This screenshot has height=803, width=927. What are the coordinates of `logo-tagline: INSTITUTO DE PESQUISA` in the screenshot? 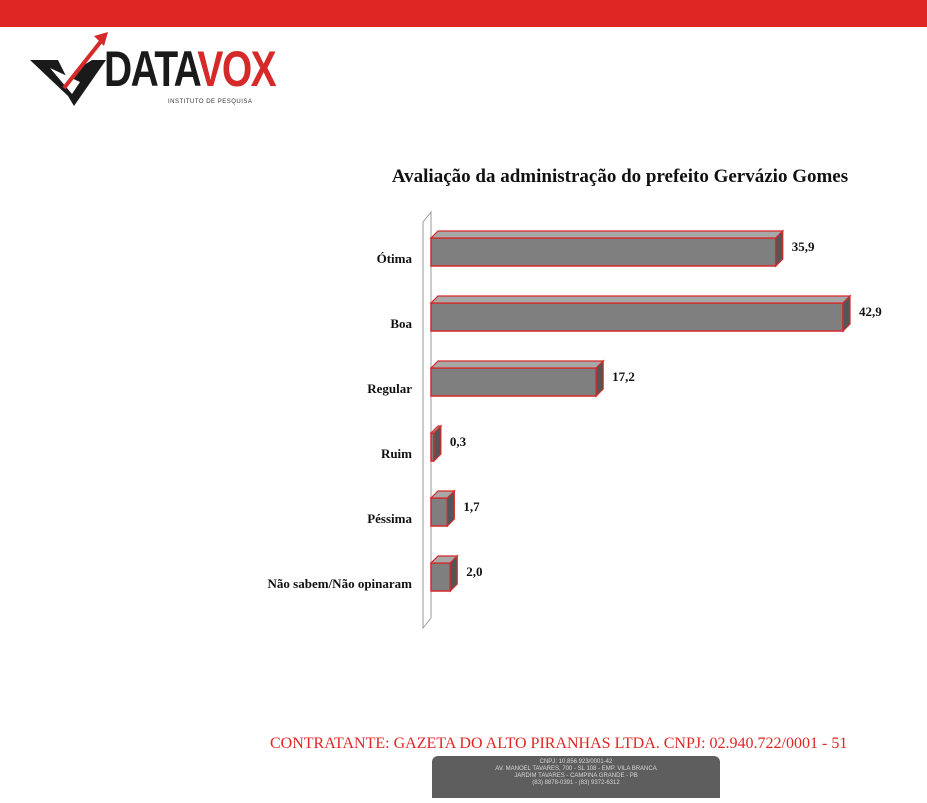 It's located at (210, 102).